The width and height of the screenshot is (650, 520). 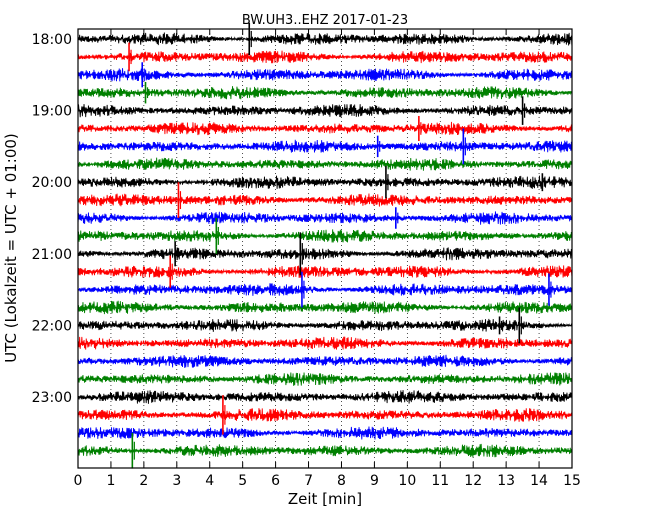 What do you see at coordinates (52, 112) in the screenshot?
I see `y-tick-label: 19:00` at bounding box center [52, 112].